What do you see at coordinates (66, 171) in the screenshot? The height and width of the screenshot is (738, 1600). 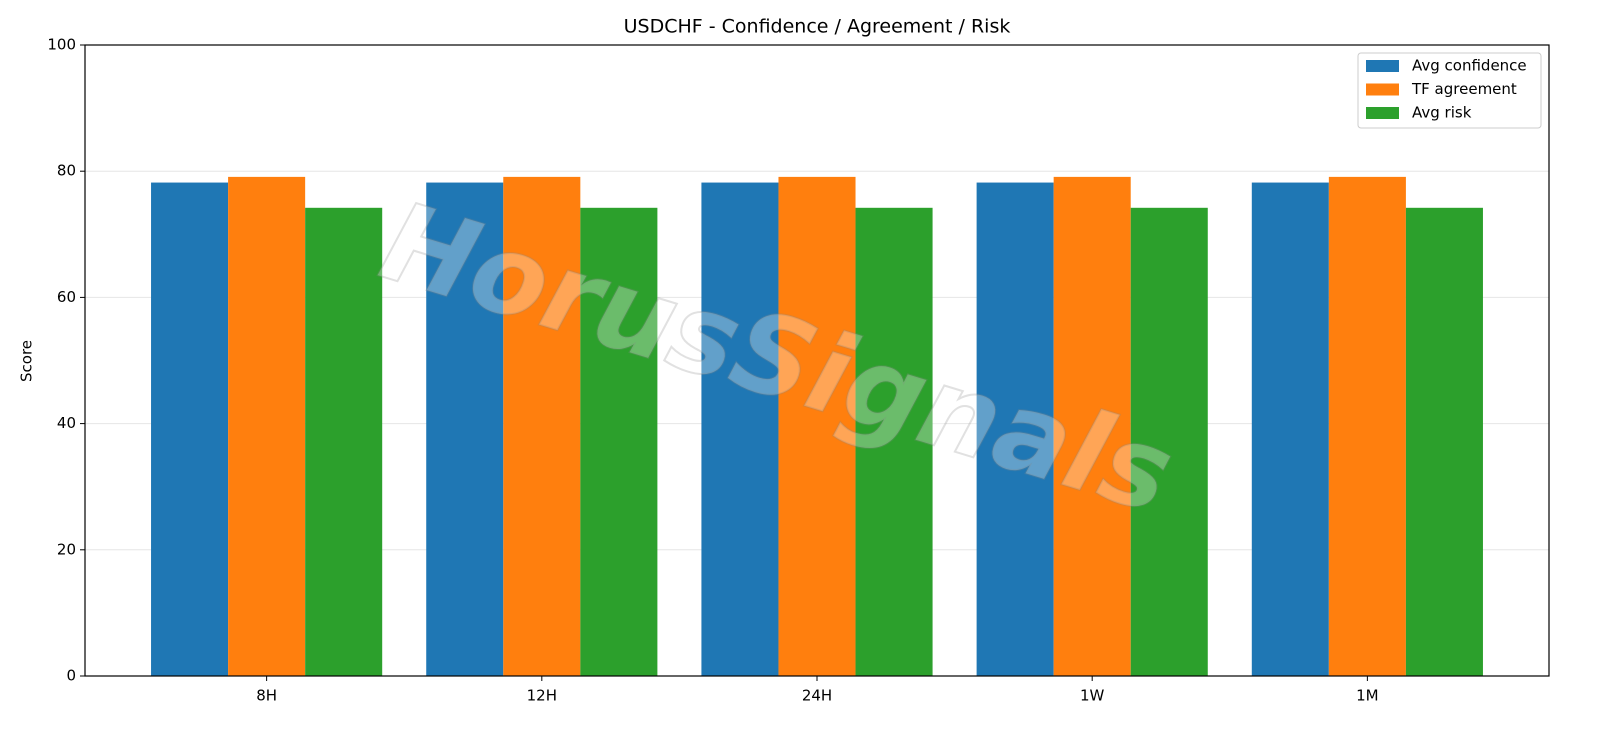 I see `y-tick-label: 80` at bounding box center [66, 171].